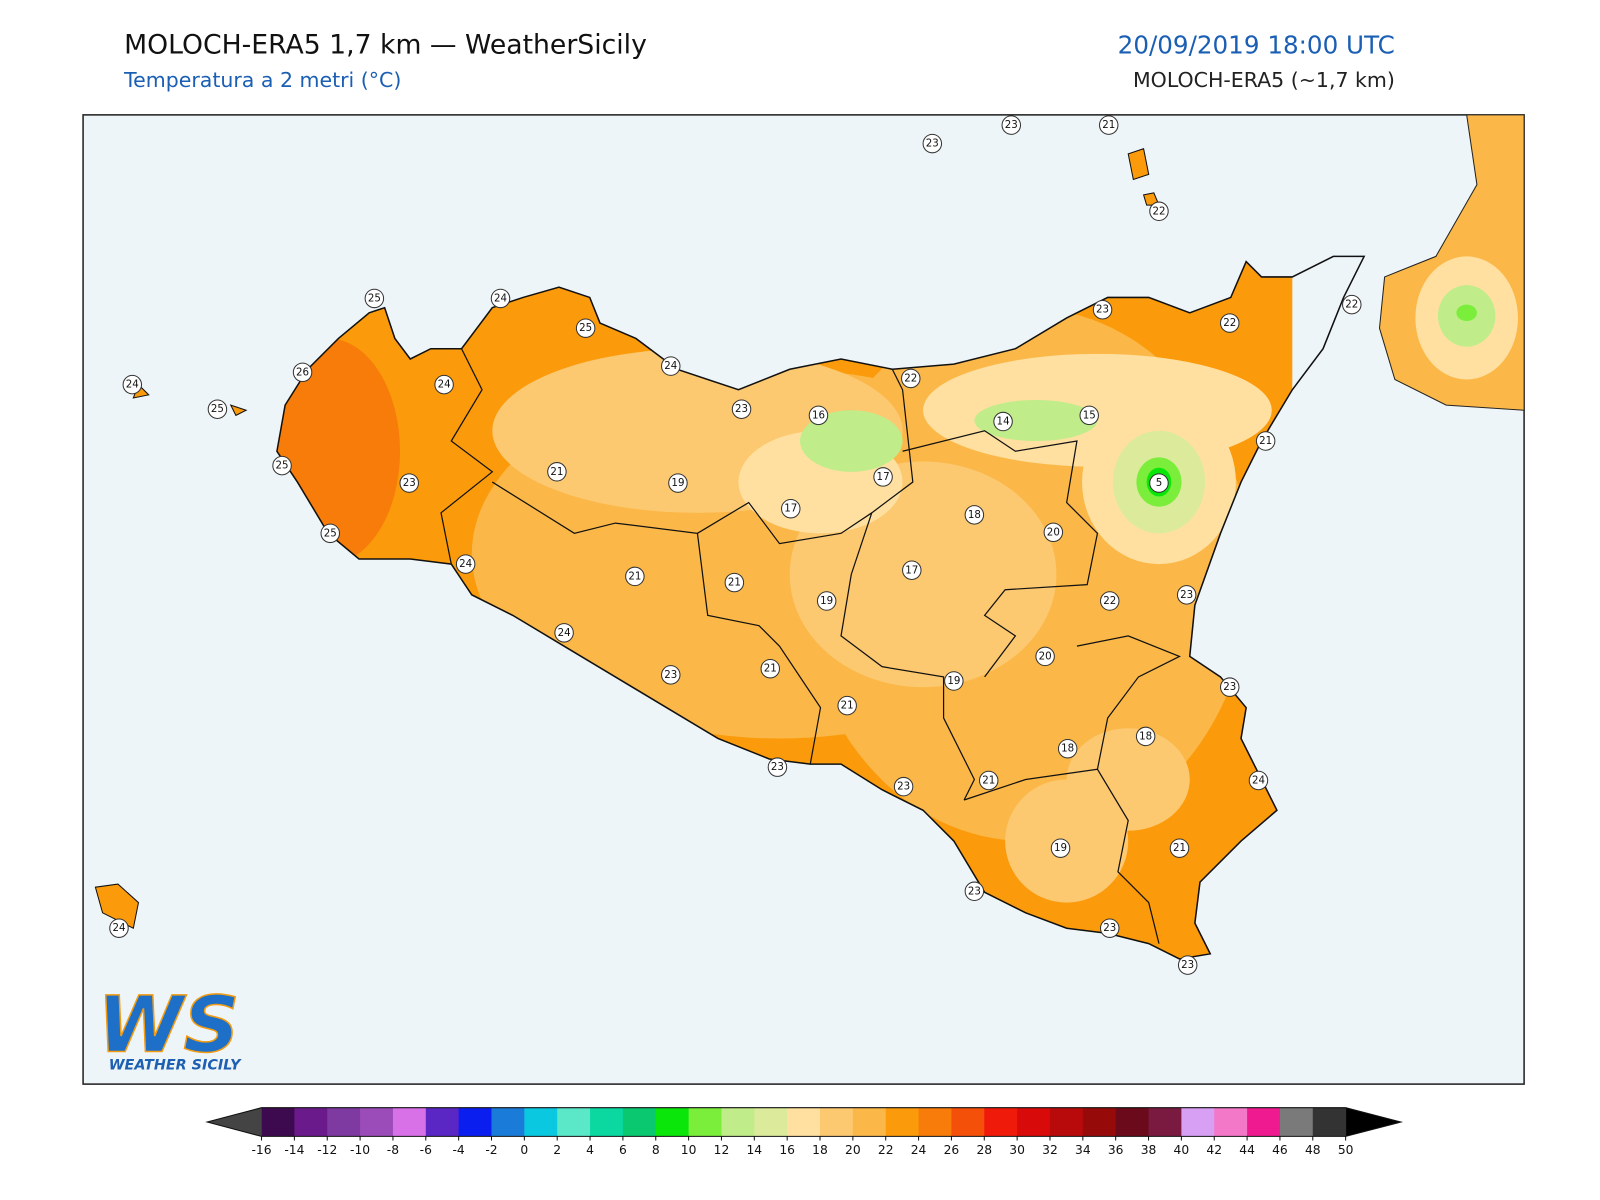 This screenshot has width=1600, height=1200. Describe the element at coordinates (1264, 80) in the screenshot. I see `model: MOLOCH-ERA5 (~1,7 km)` at that location.